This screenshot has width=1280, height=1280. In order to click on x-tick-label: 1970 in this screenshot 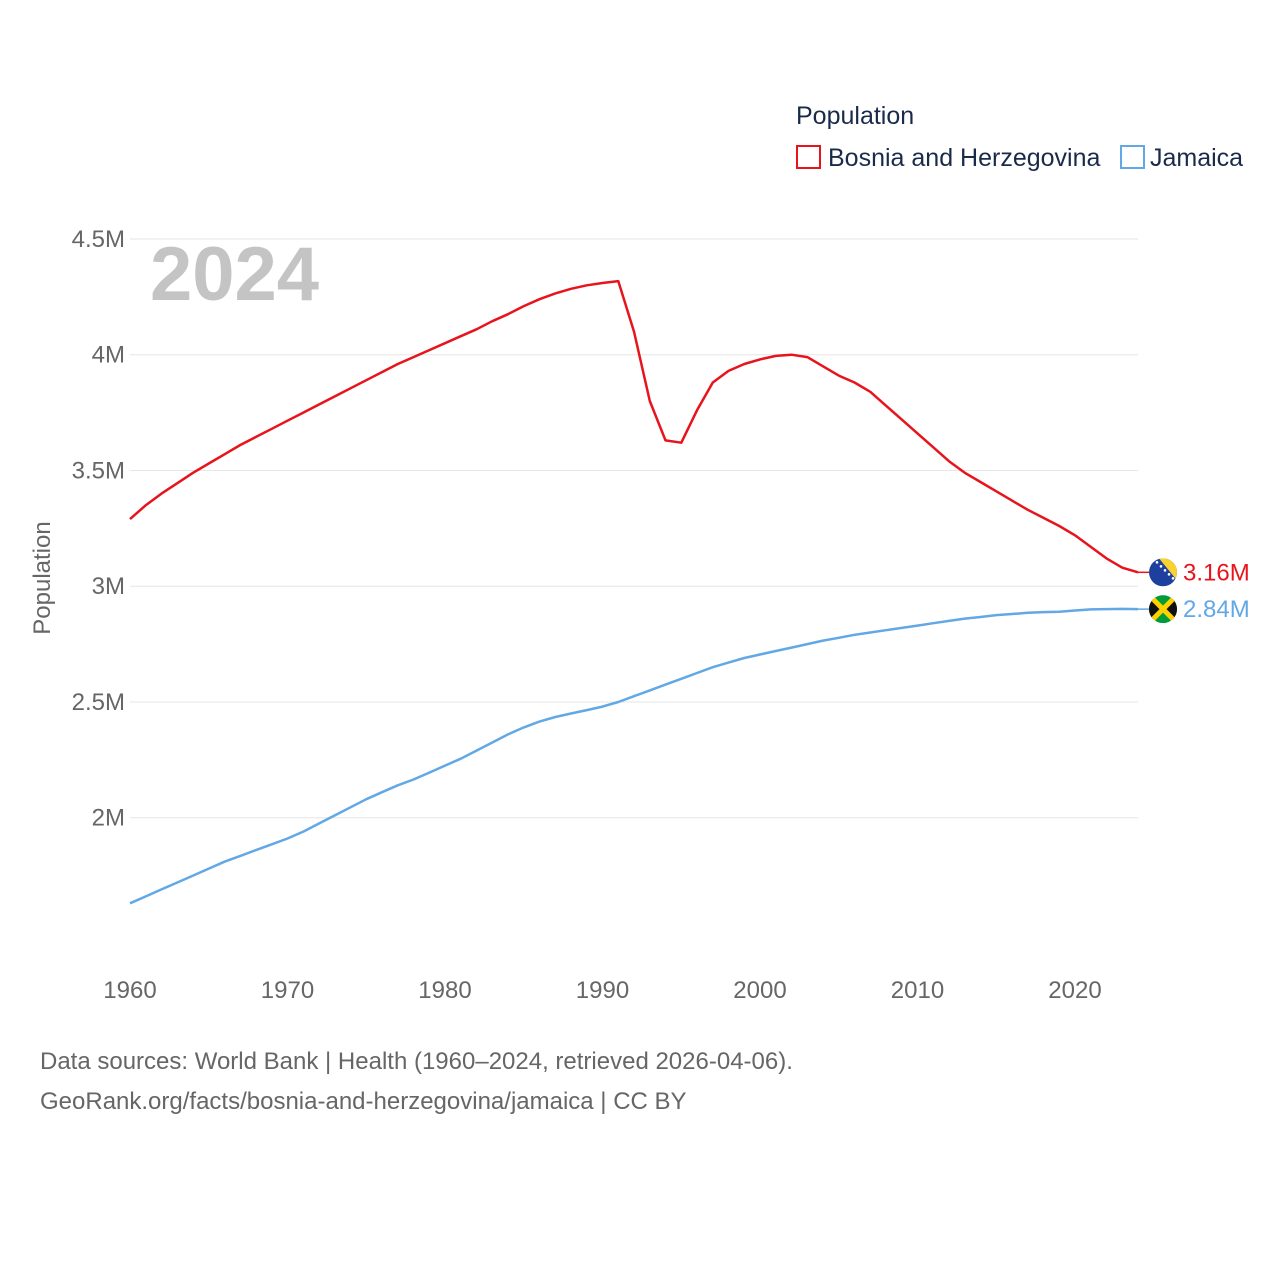, I will do `click(287, 990)`.